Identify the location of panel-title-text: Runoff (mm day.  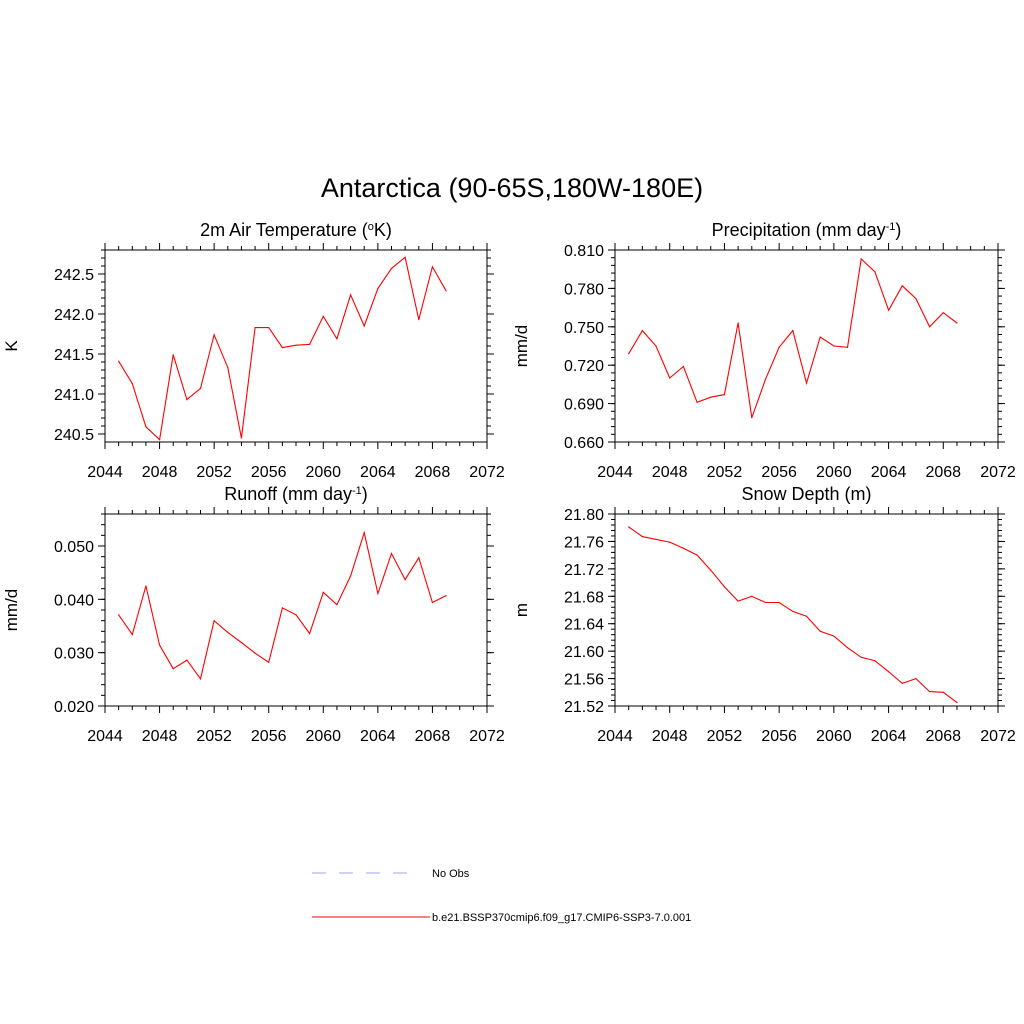
(288, 494).